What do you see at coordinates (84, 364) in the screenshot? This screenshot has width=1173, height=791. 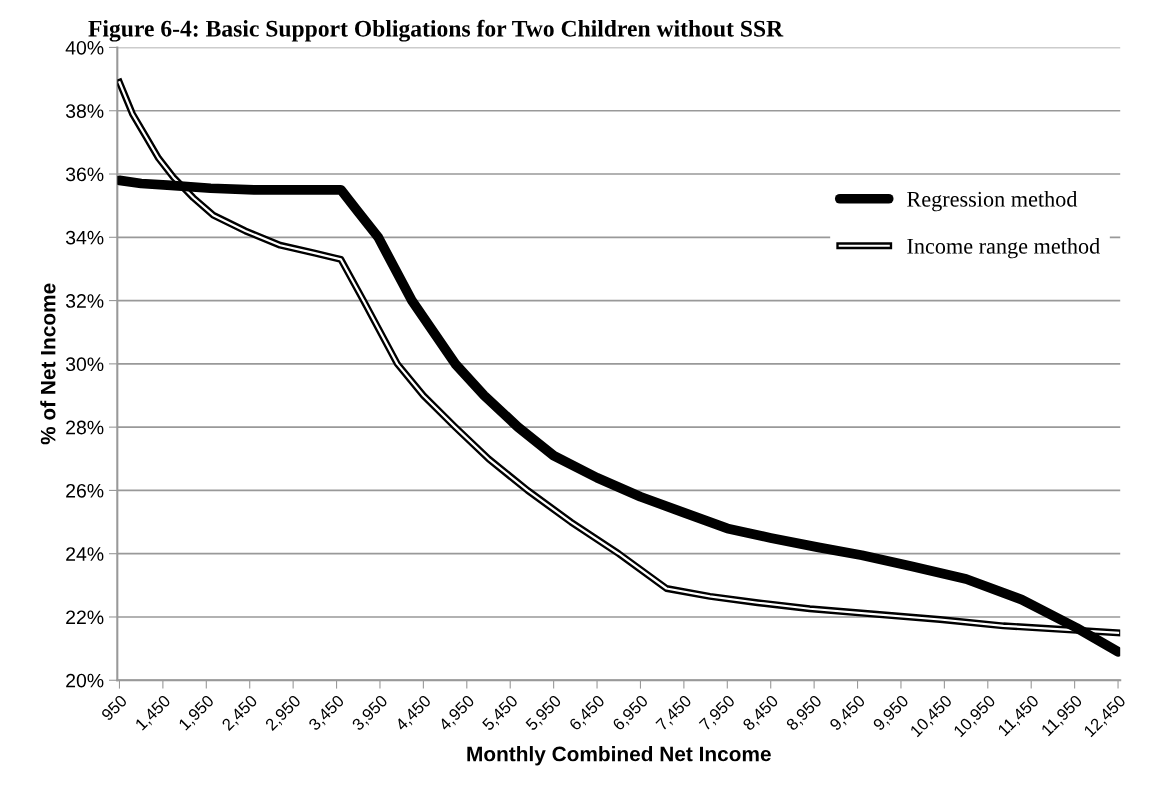 I see `y-tick-label: 30%` at bounding box center [84, 364].